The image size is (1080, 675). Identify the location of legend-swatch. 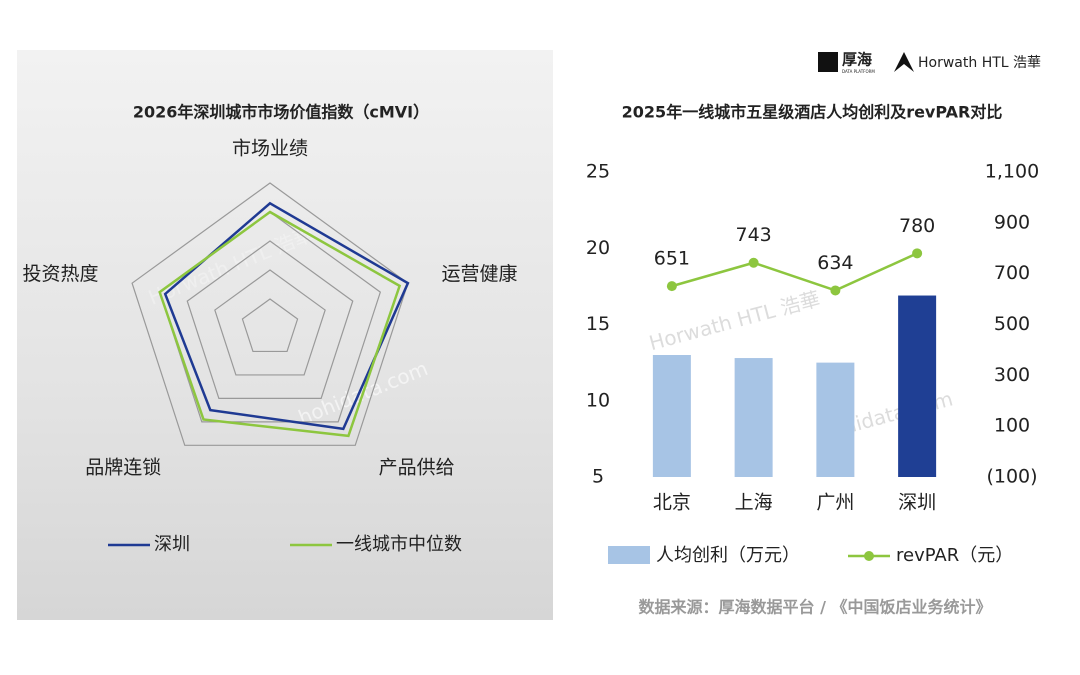
(629, 555).